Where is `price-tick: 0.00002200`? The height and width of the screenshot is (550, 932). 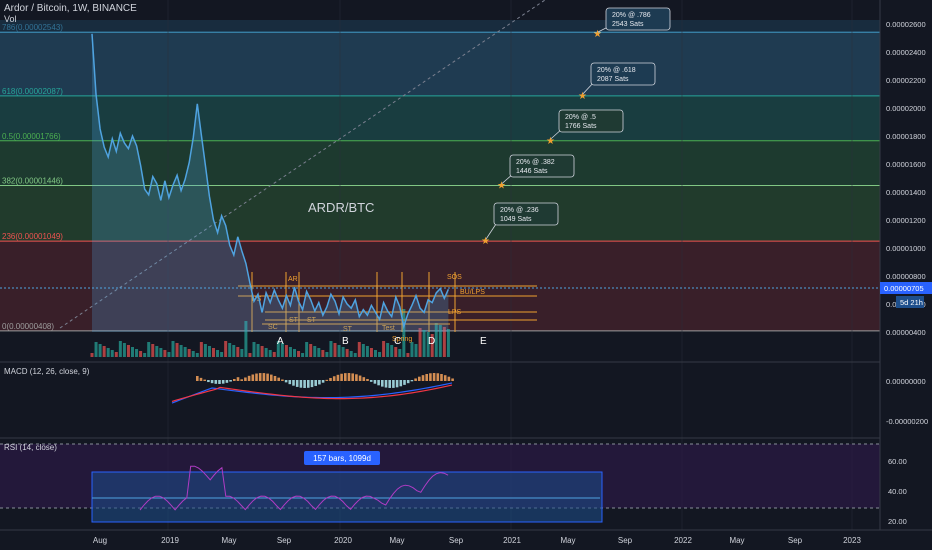 price-tick: 0.00002200 is located at coordinates (906, 80).